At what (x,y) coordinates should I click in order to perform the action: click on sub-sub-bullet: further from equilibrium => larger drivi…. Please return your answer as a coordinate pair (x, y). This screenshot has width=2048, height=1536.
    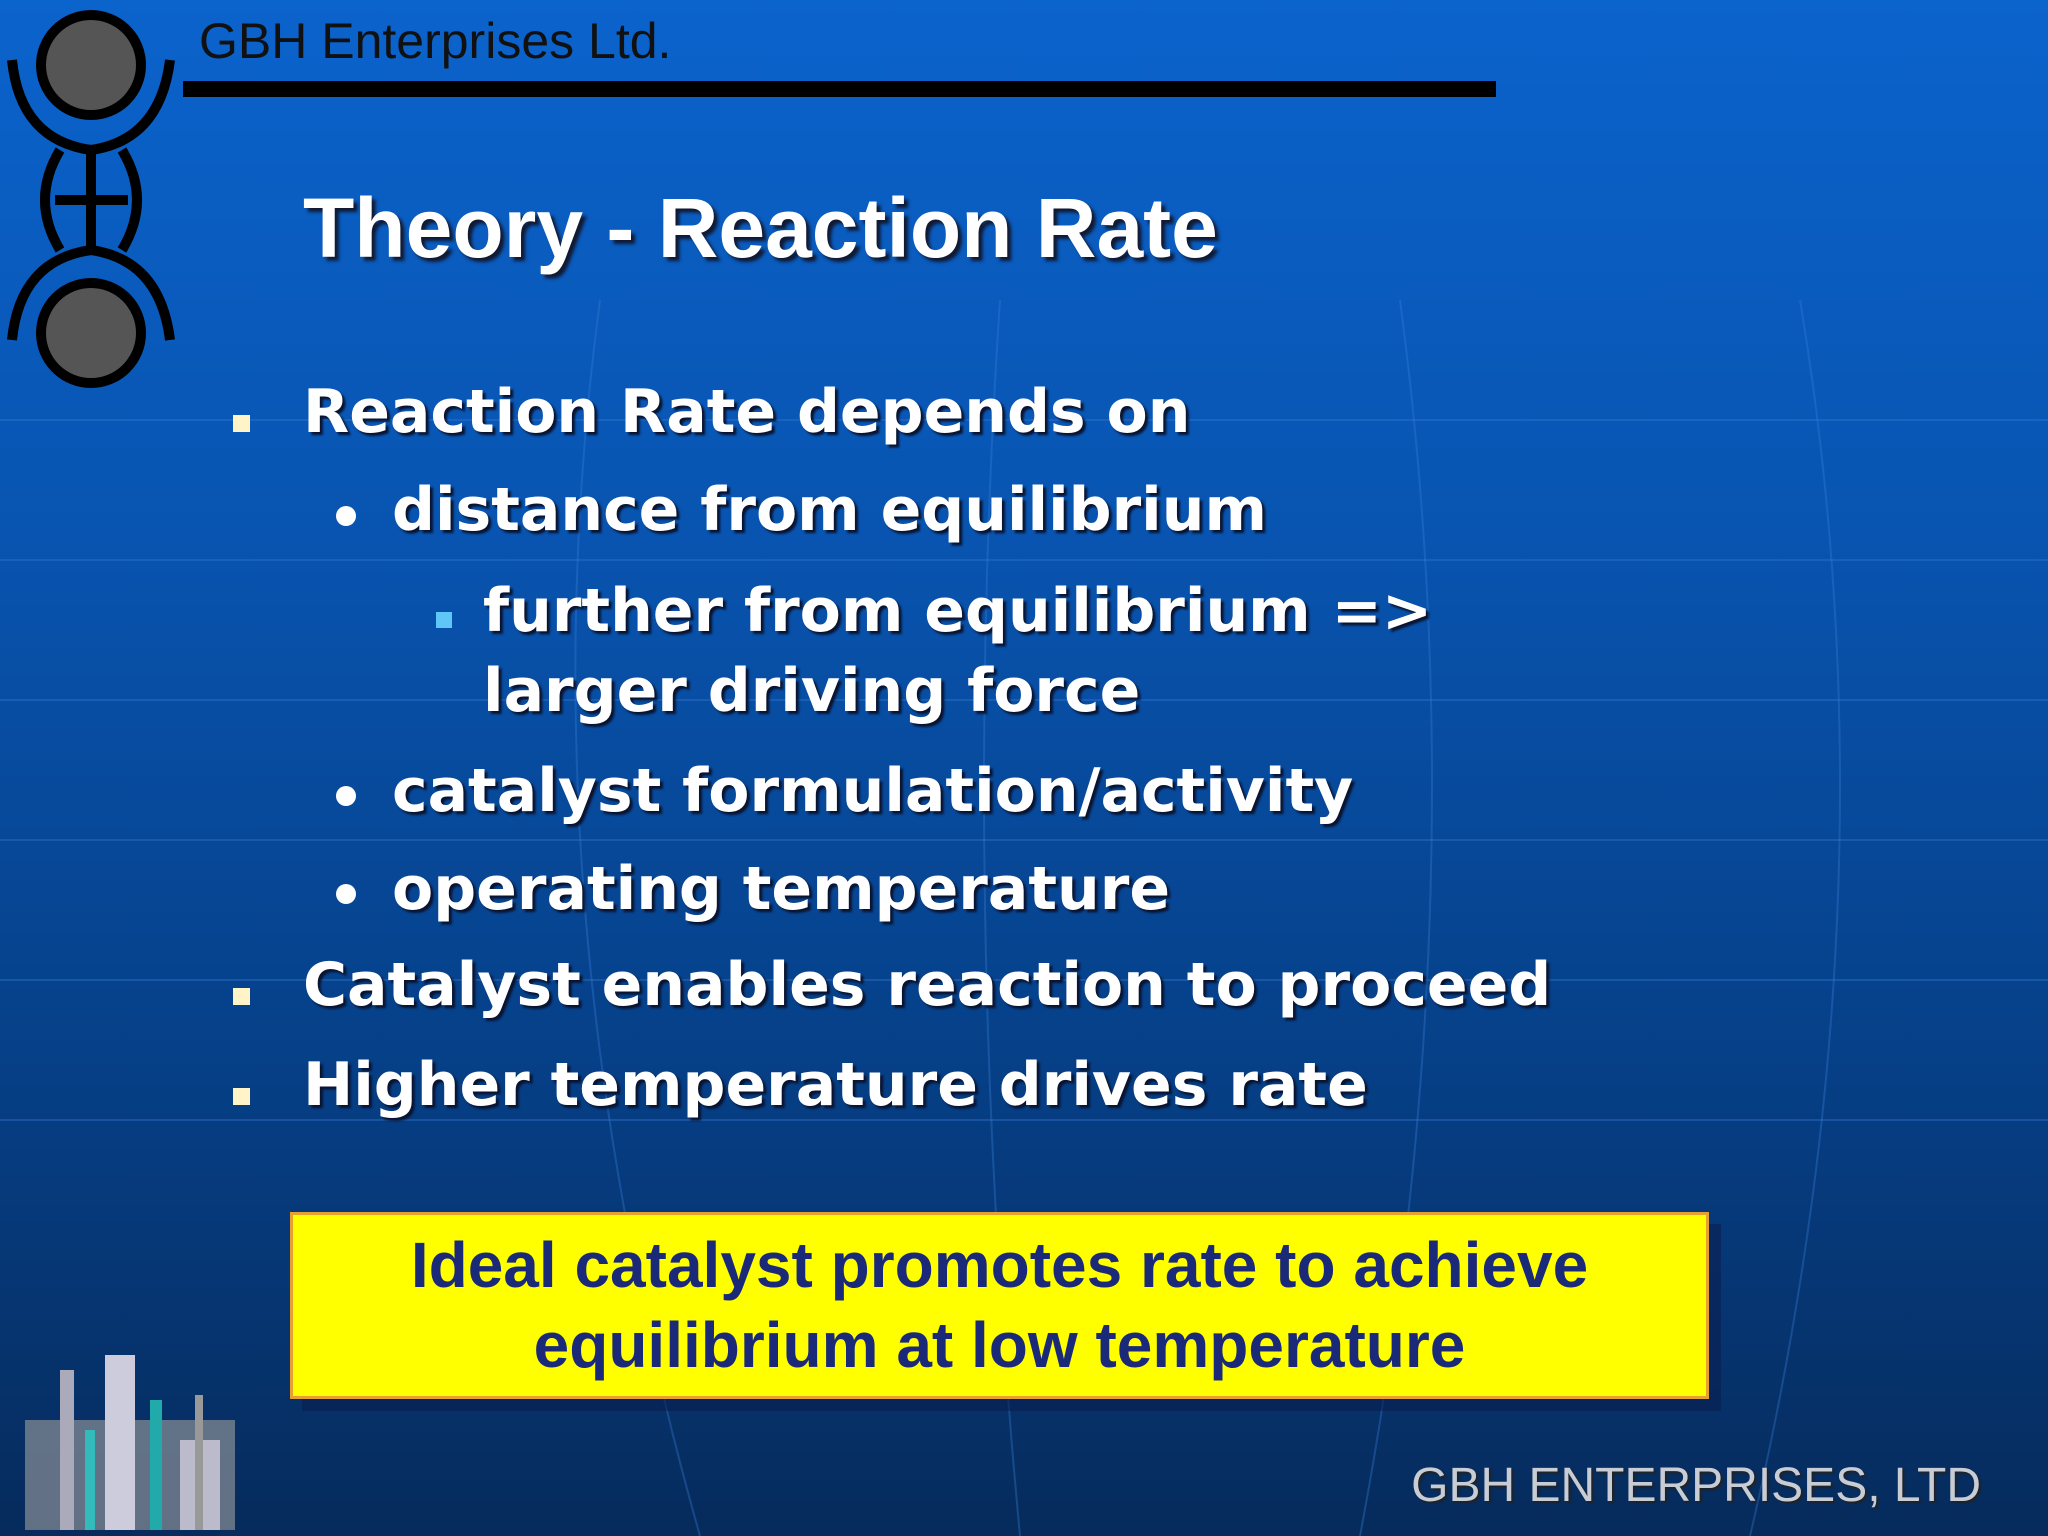
    Looking at the image, I should click on (958, 651).